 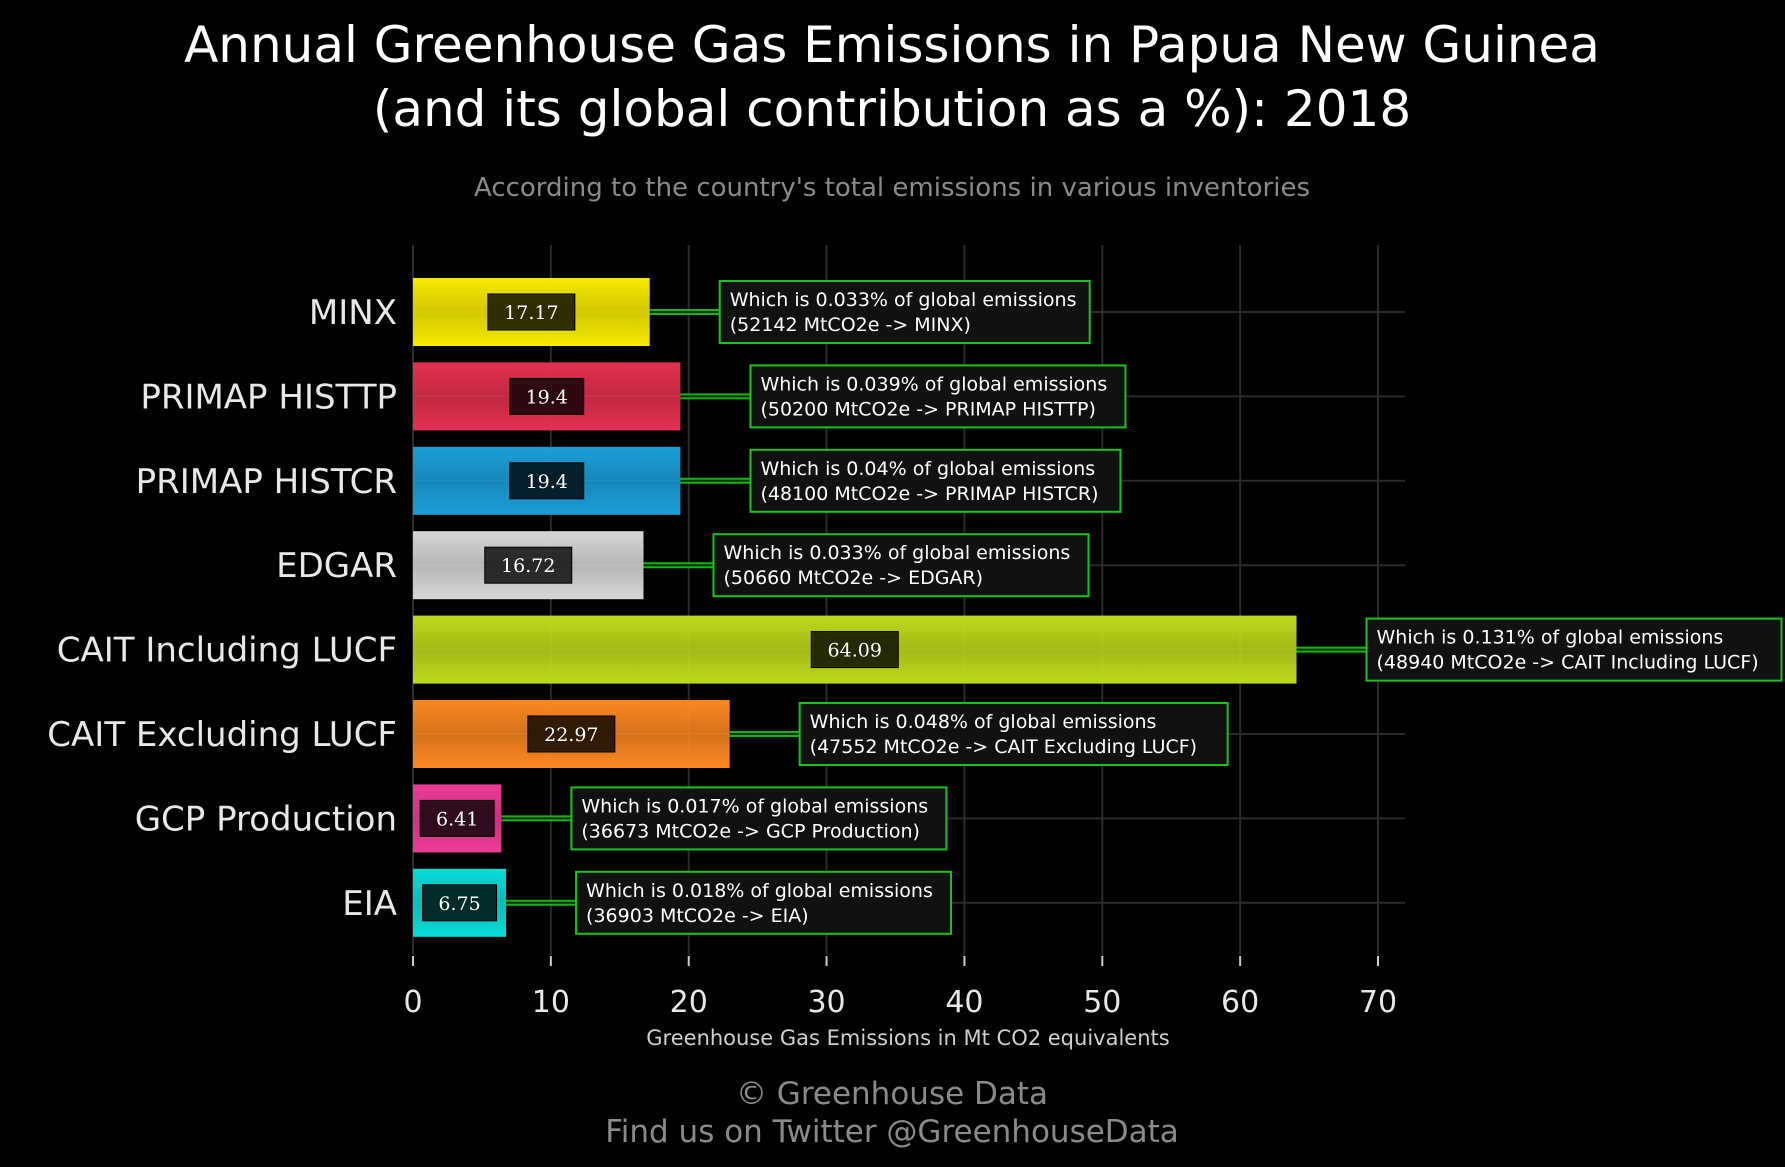 What do you see at coordinates (1568, 663) in the screenshot?
I see `annotation-line2: (48940 MtCO2e -> CAIT Including LUCF)` at bounding box center [1568, 663].